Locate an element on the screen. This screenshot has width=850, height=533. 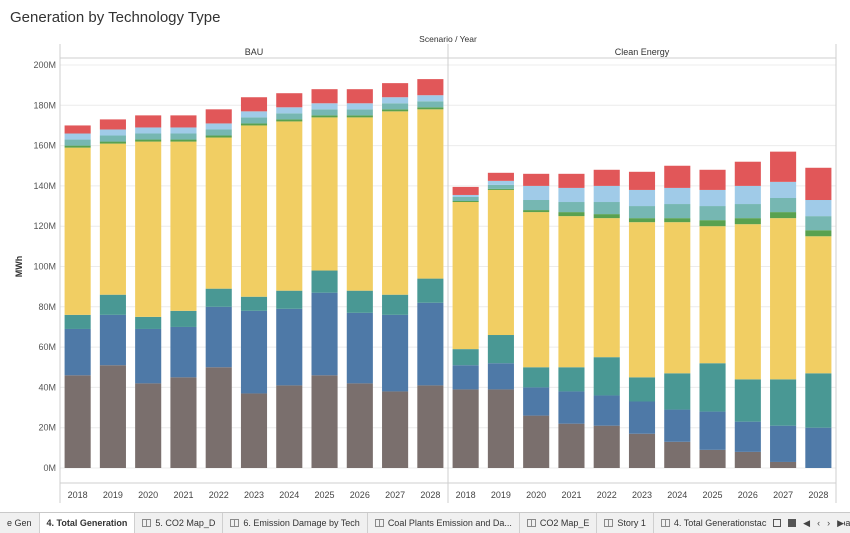
tab-e-gen: e Gen is located at coordinates (20, 523).